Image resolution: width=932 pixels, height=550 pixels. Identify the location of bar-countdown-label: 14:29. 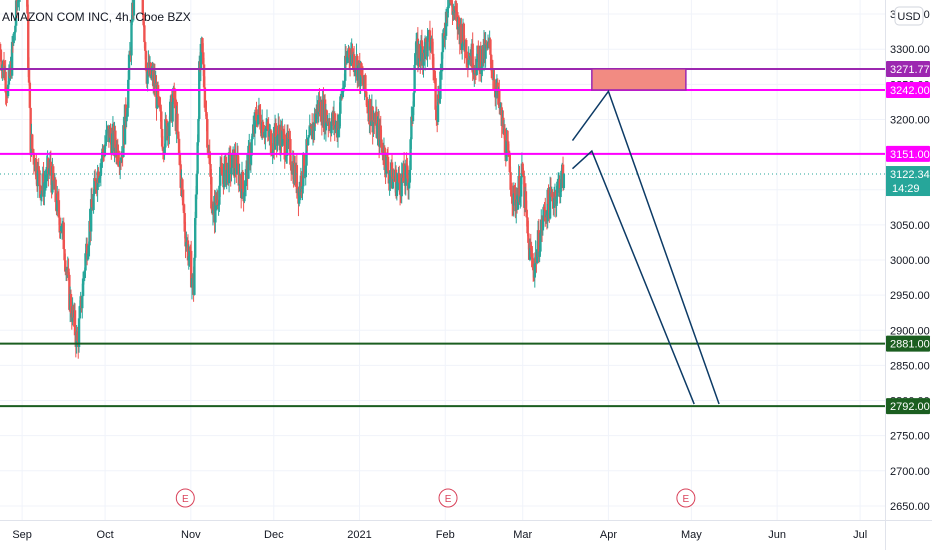
(906, 189).